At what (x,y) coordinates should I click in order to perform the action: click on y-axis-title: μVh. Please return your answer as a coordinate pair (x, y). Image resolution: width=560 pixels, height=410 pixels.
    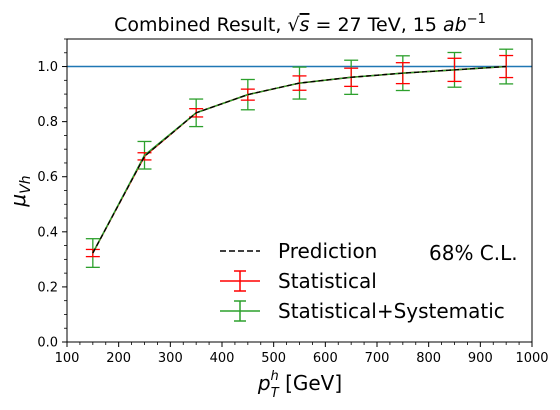
    Looking at the image, I should click on (20, 191).